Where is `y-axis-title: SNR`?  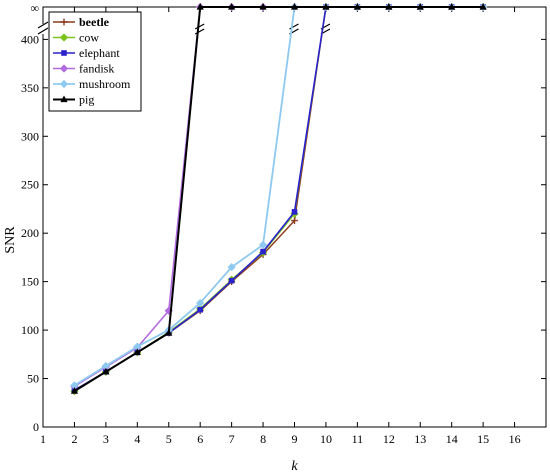 y-axis-title: SNR is located at coordinates (10, 240).